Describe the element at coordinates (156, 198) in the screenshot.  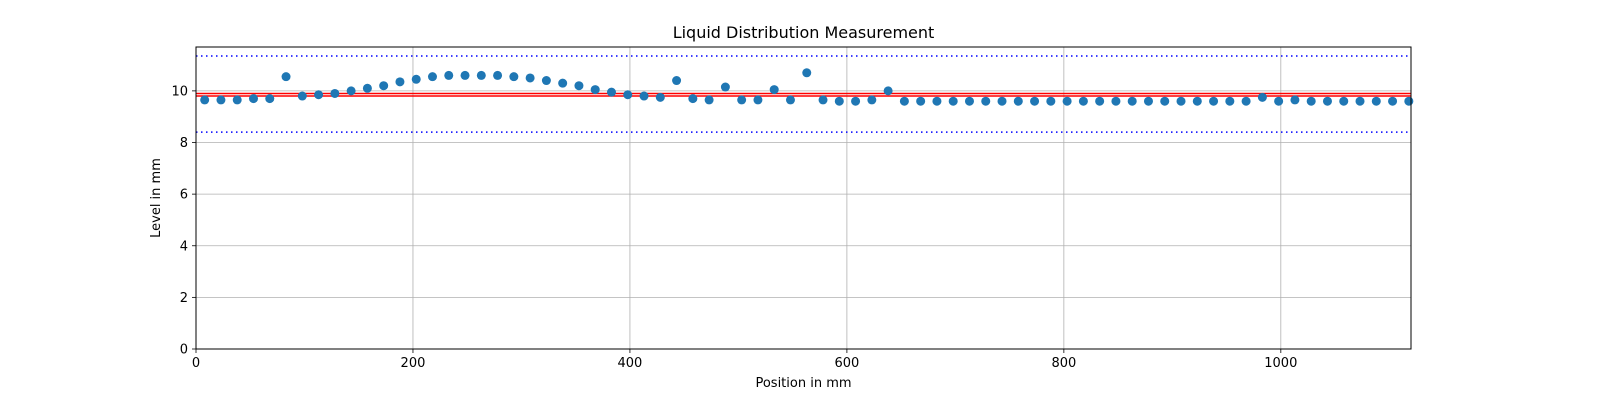
I see `y-axis-title: Level in mm` at that location.